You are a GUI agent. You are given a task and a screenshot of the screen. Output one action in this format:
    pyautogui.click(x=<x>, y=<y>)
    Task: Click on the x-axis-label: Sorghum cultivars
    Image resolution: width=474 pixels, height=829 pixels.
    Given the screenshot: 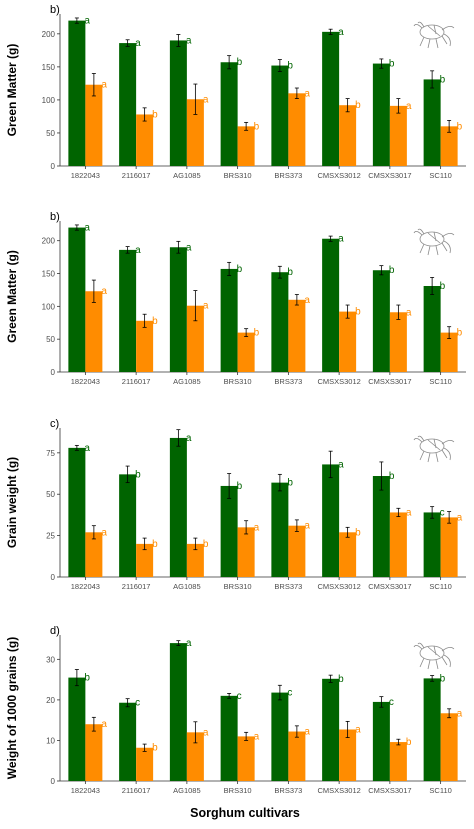 What is the action you would take?
    pyautogui.click(x=245, y=813)
    